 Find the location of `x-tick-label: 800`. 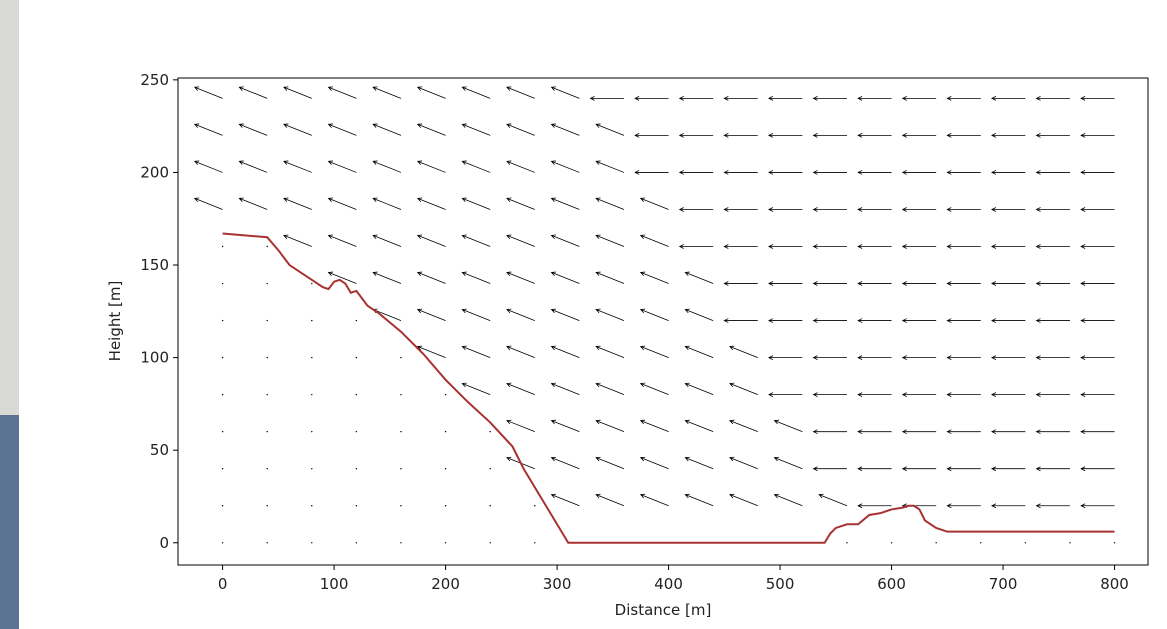

x-tick-label: 800 is located at coordinates (1114, 584).